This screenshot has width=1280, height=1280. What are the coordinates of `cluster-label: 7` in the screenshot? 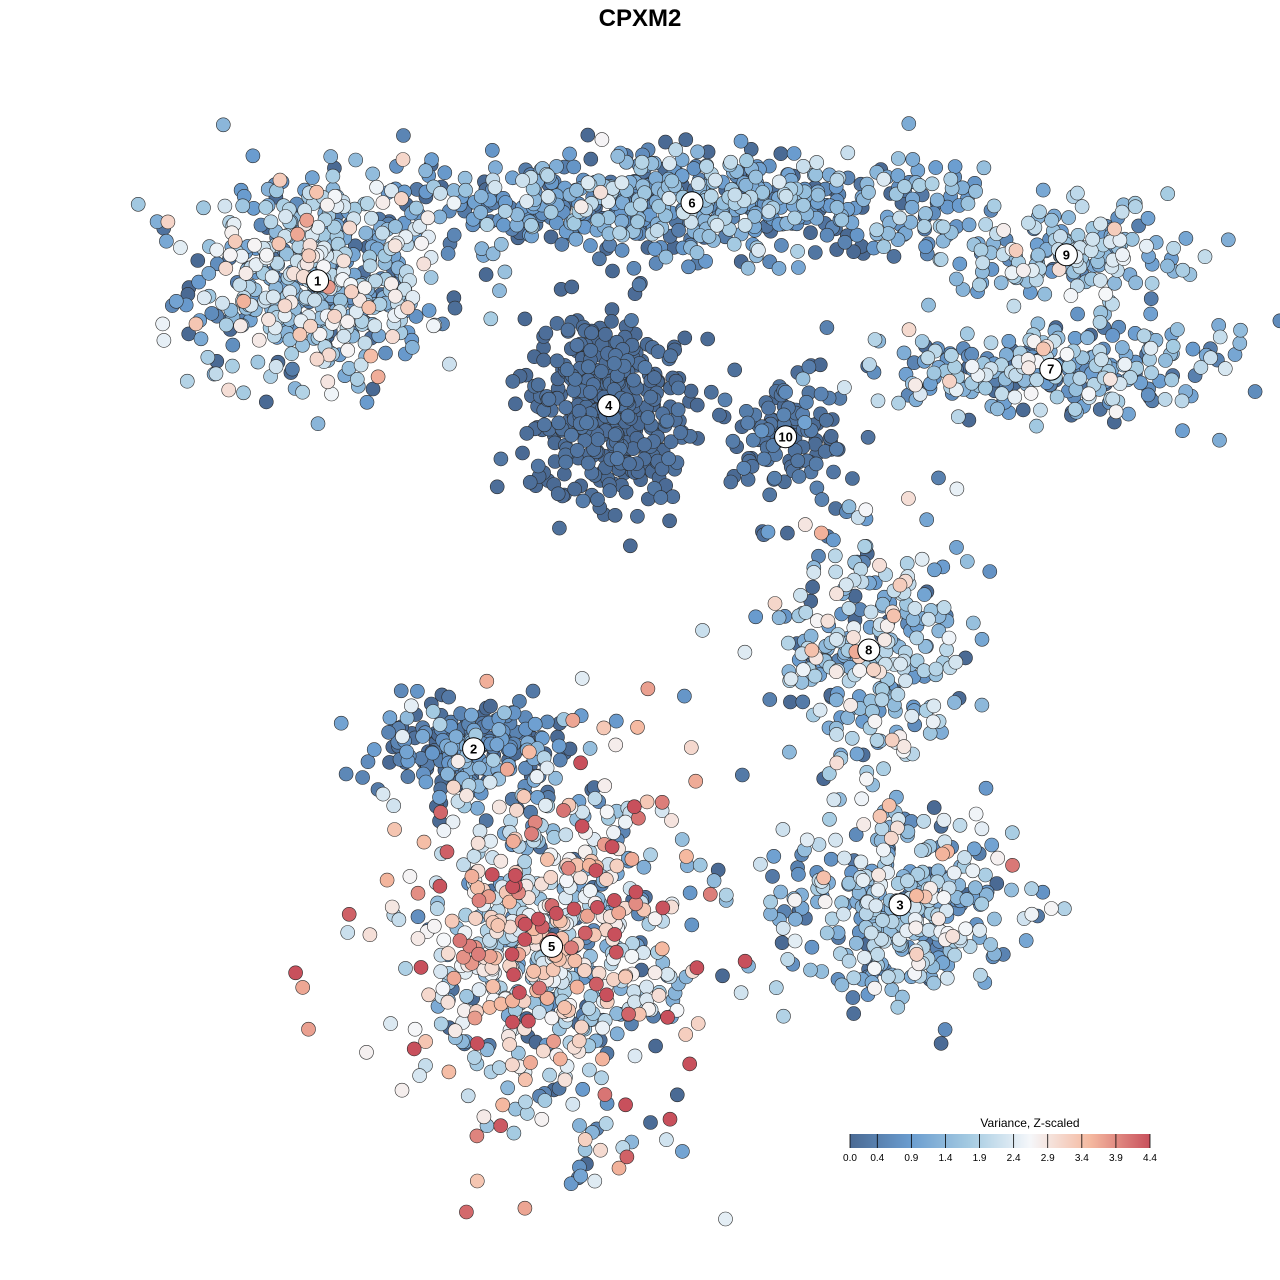 It's located at (1051, 369).